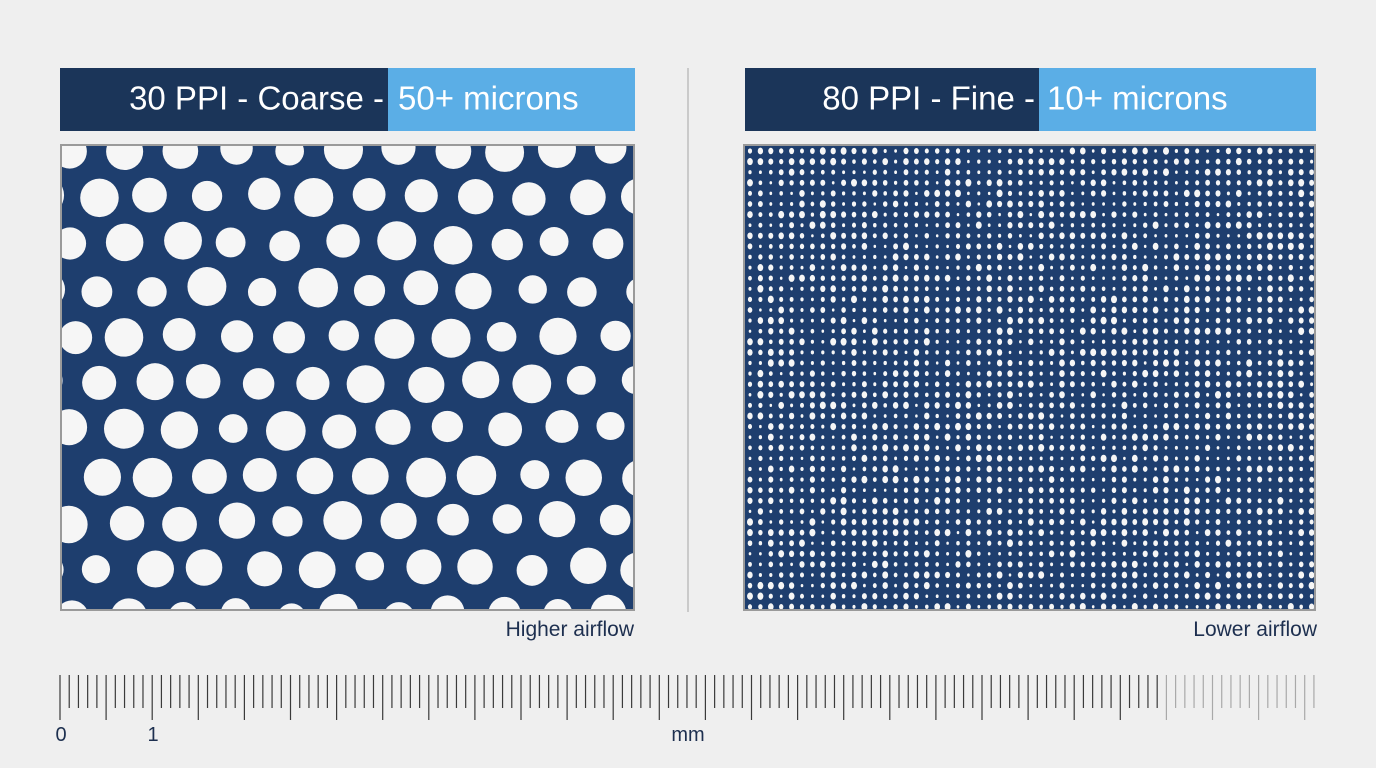 The height and width of the screenshot is (768, 1376). What do you see at coordinates (928, 98) in the screenshot?
I see `panel-title: 80 PPI - Fine -` at bounding box center [928, 98].